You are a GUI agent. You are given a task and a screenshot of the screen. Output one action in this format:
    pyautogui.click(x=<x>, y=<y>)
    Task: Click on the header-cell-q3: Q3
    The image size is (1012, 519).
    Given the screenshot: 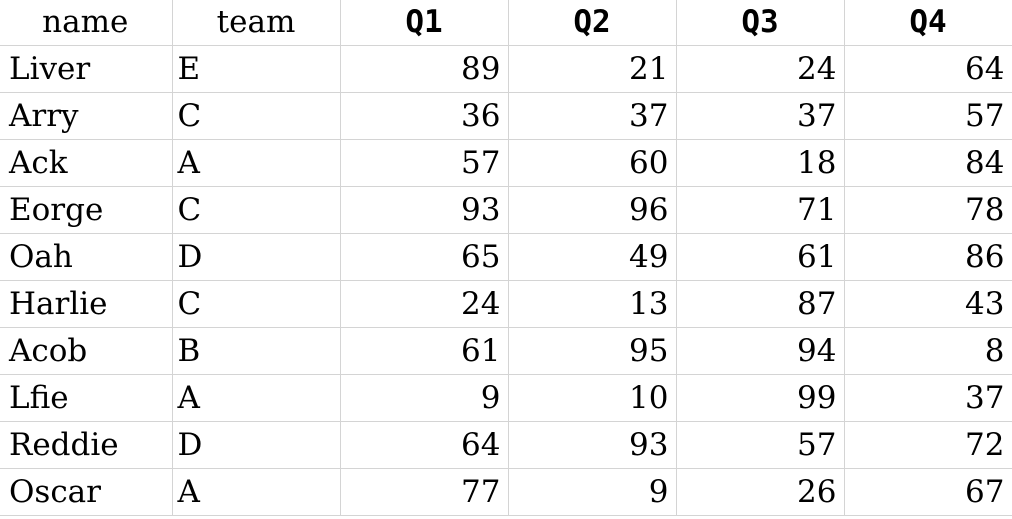 What is the action you would take?
    pyautogui.click(x=760, y=23)
    